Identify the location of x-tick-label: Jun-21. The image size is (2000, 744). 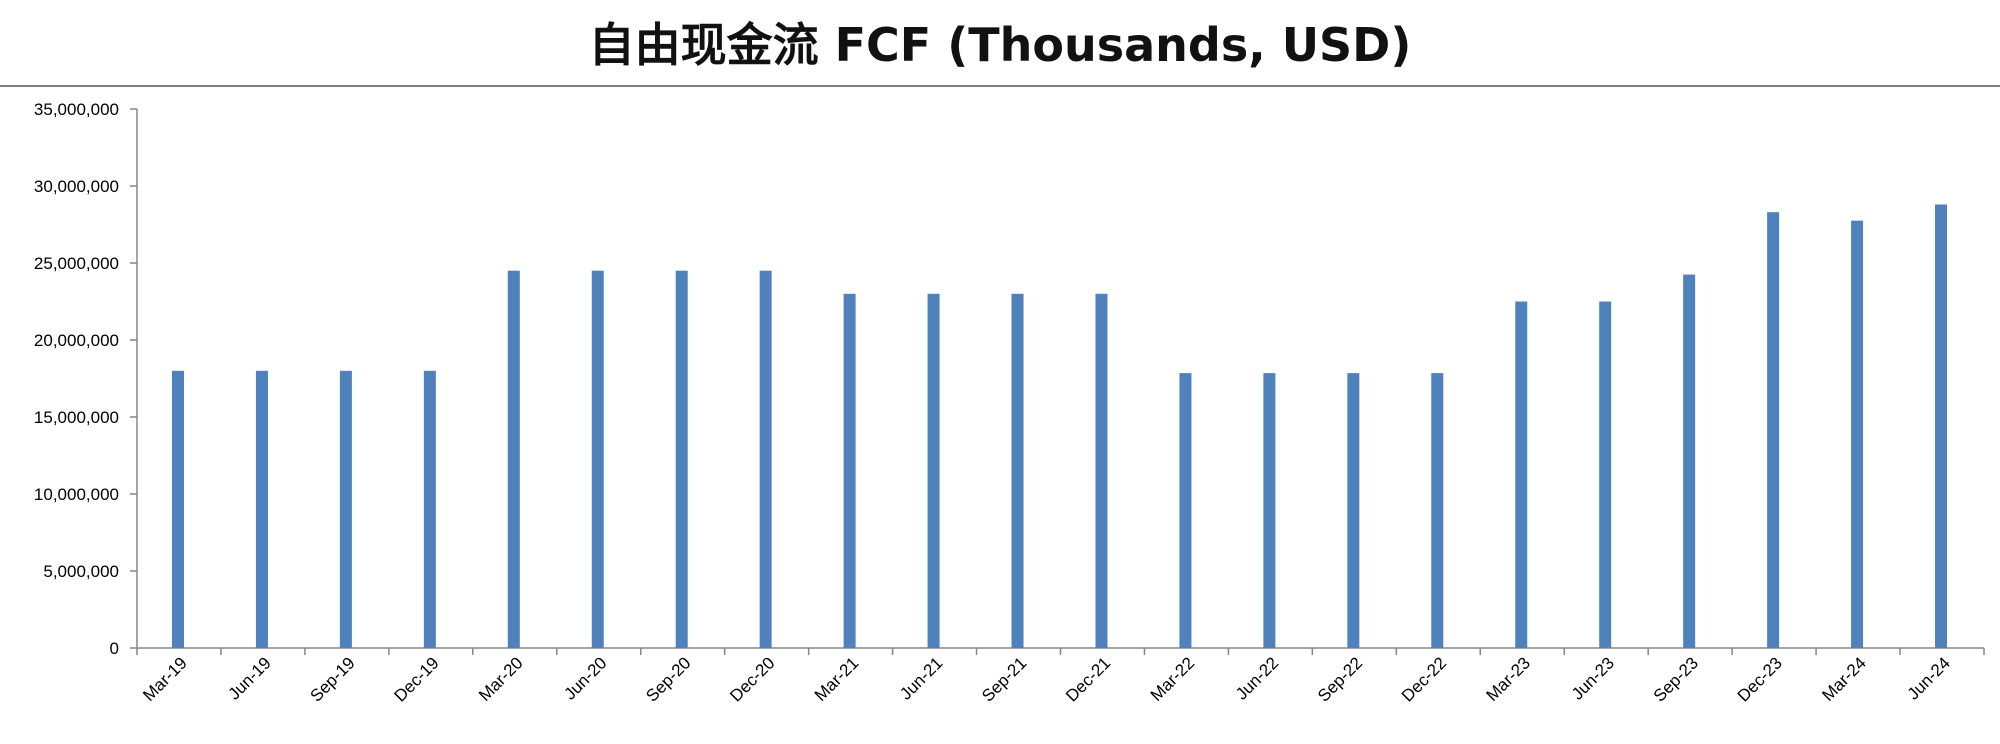
(921, 678).